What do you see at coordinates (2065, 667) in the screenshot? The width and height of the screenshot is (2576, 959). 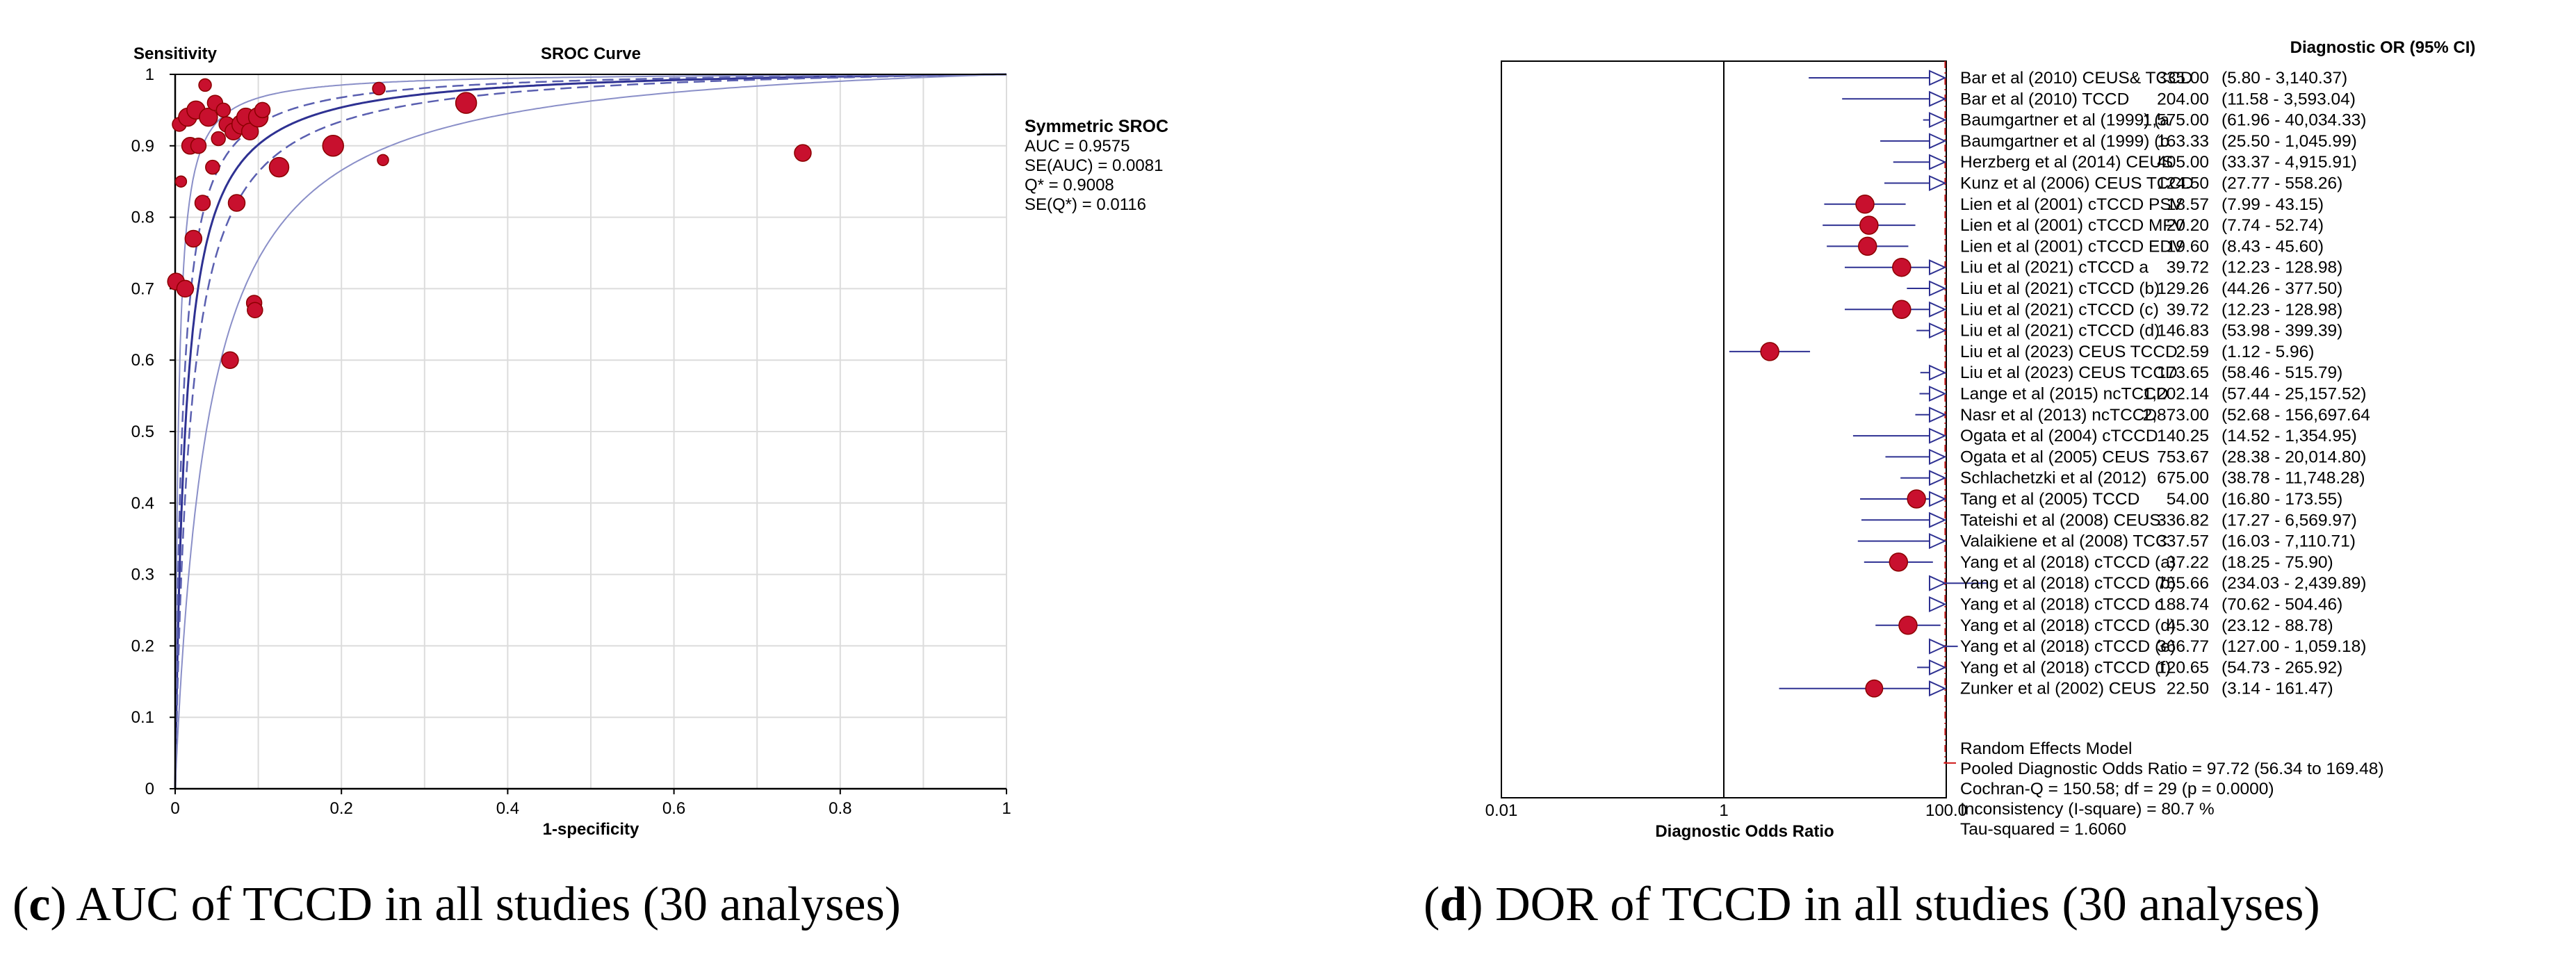 I see `study-label: Yang et al (2018) cTCCD (f)` at bounding box center [2065, 667].